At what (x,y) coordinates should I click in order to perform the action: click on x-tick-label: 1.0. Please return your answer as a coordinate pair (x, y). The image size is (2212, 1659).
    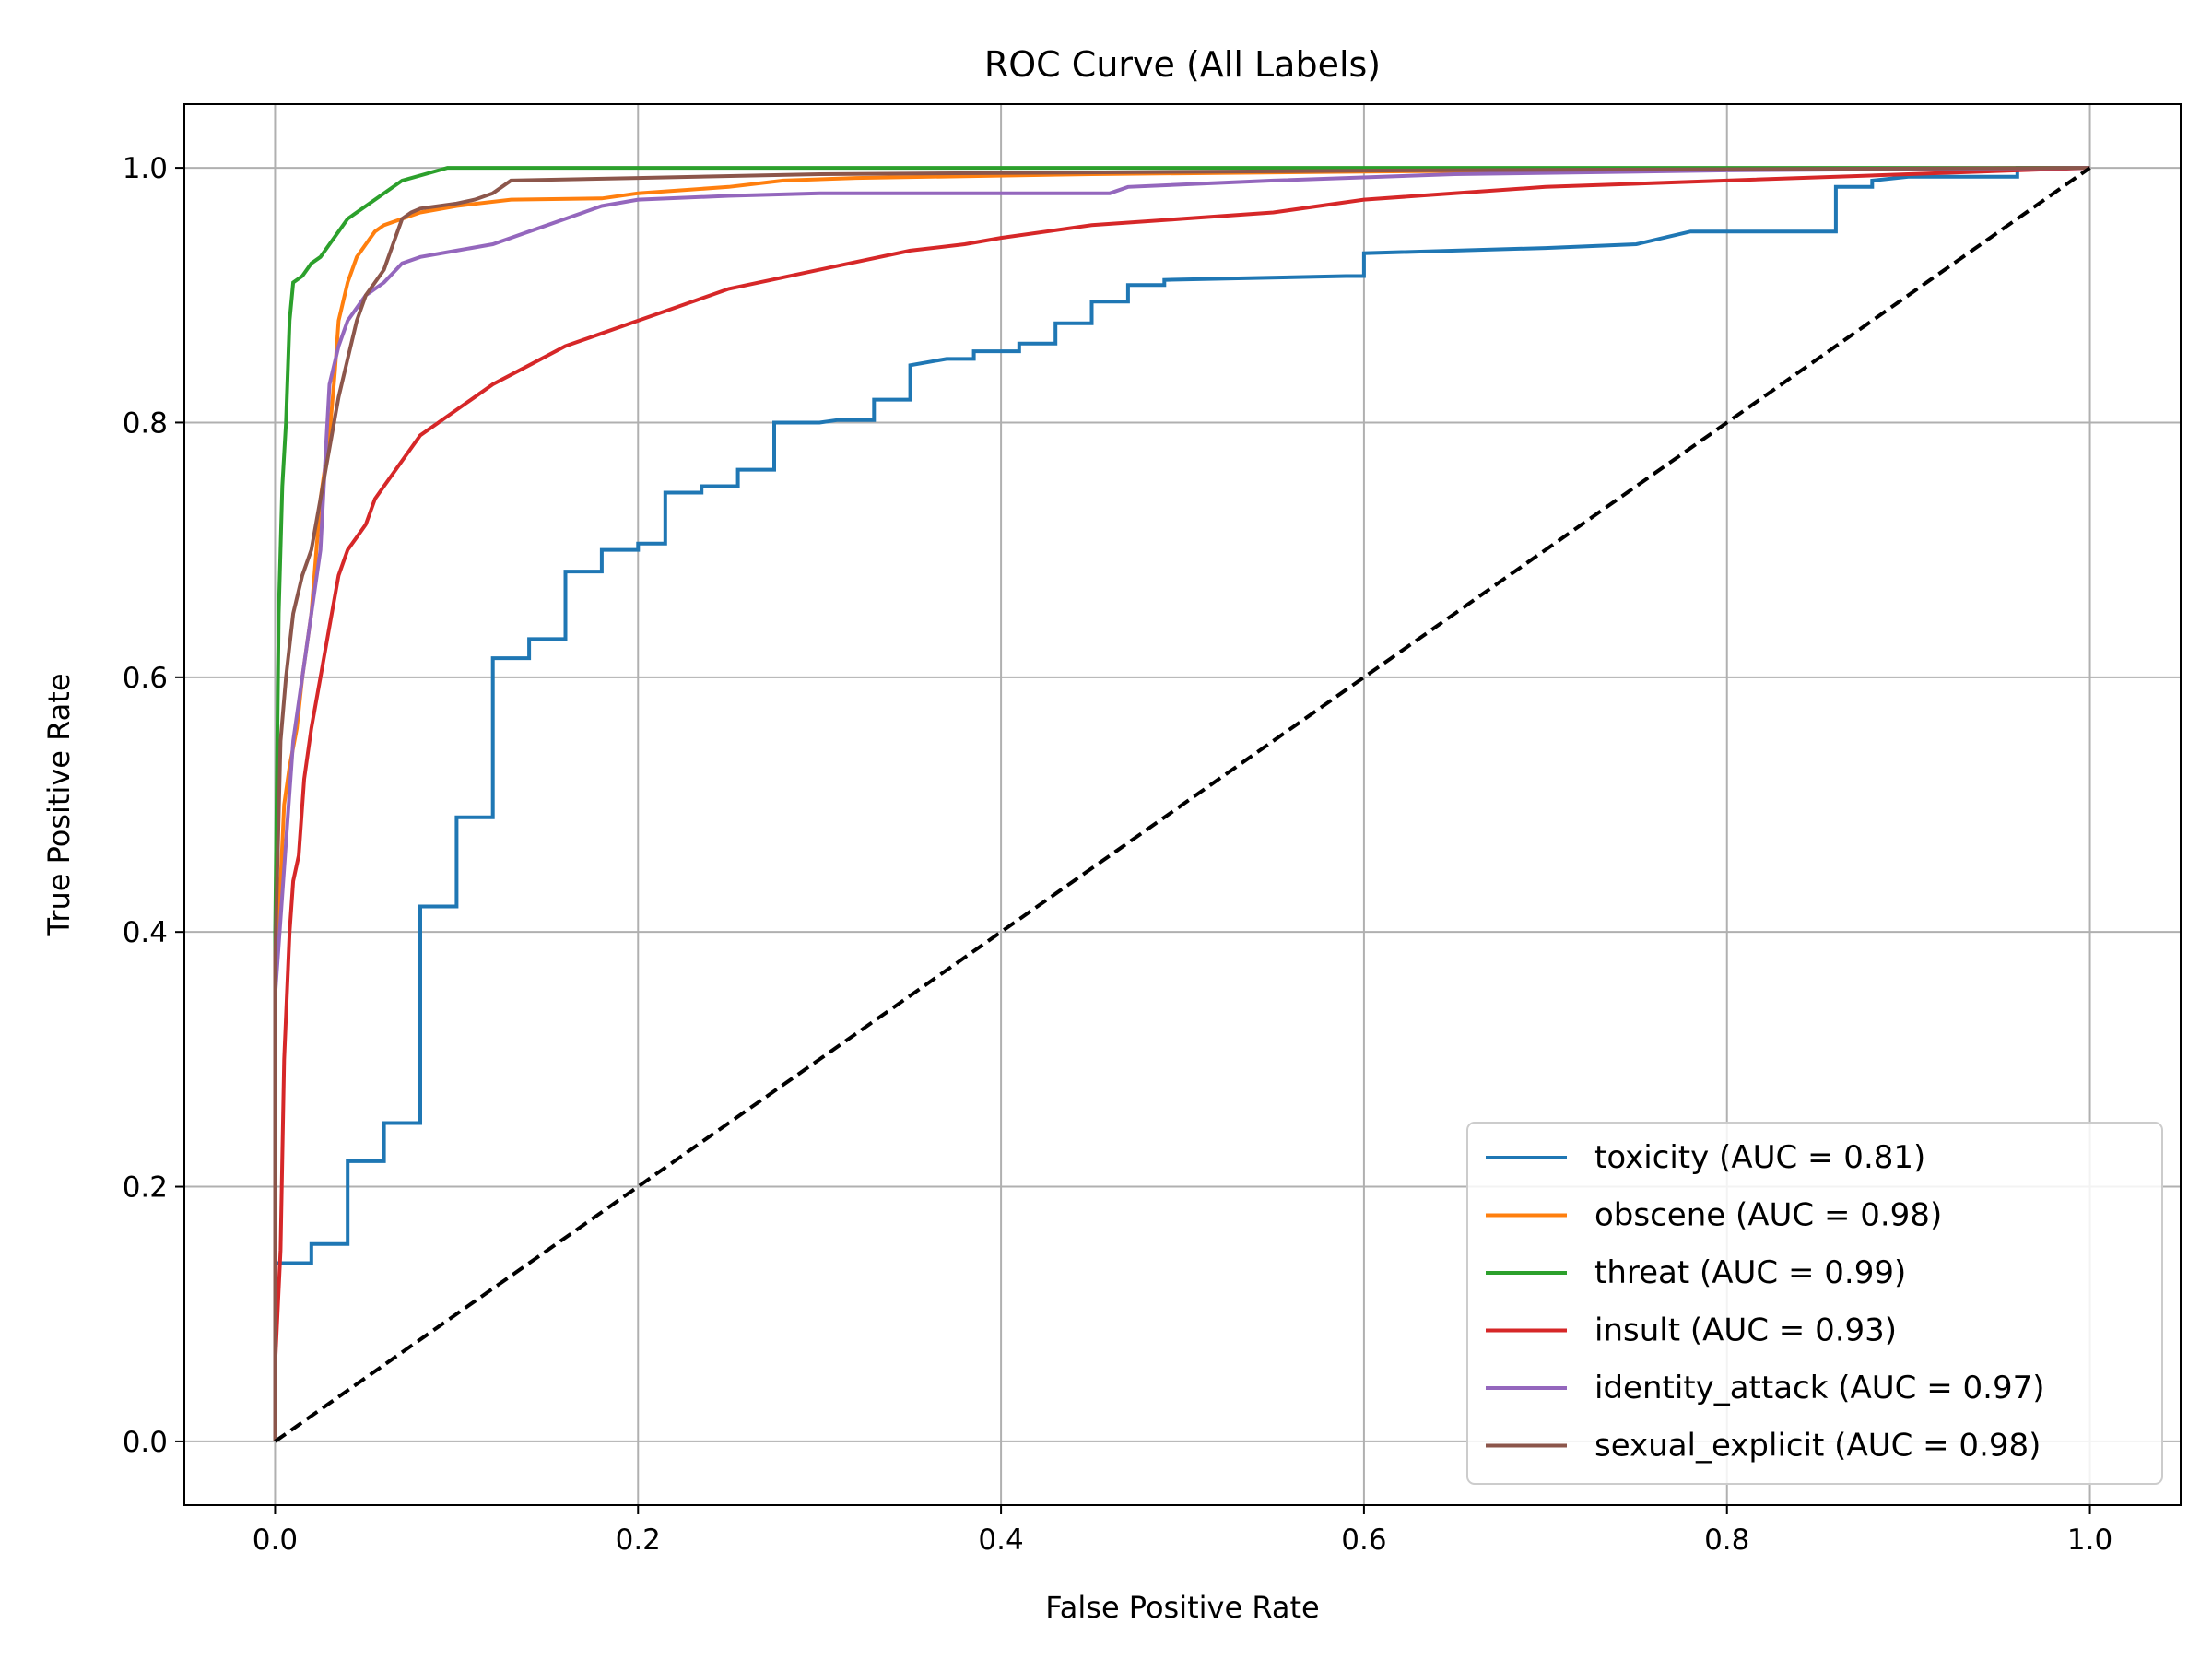
    Looking at the image, I should click on (2089, 1540).